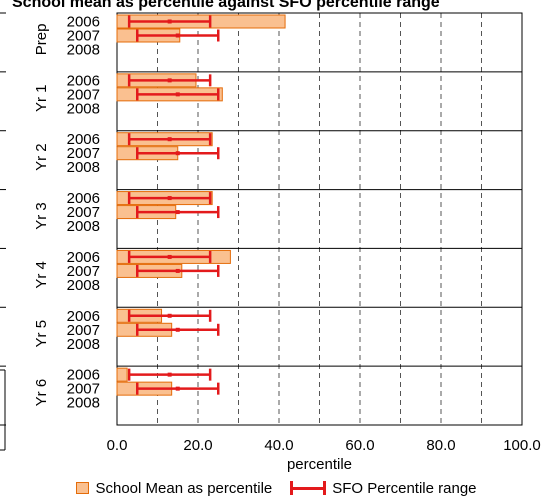  What do you see at coordinates (41, 216) in the screenshot?
I see `group-label-3: Yr 3` at bounding box center [41, 216].